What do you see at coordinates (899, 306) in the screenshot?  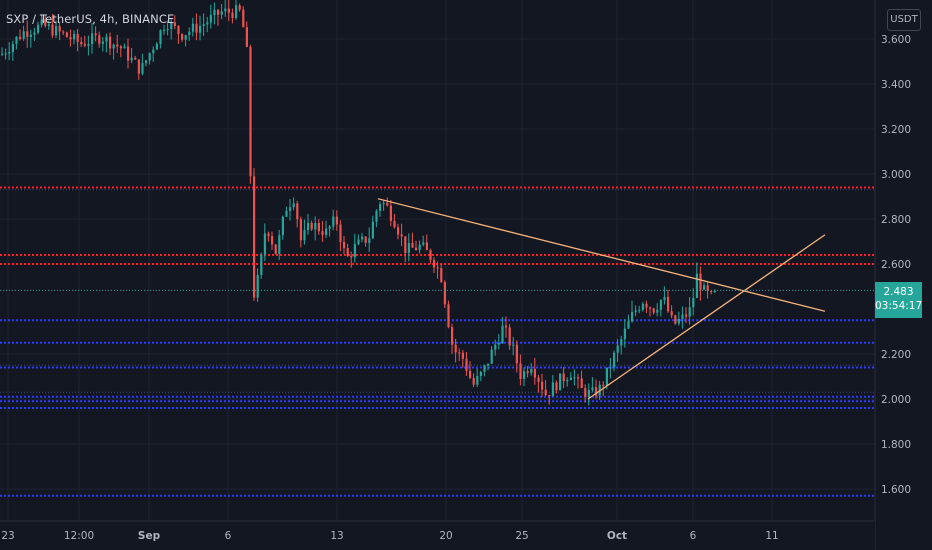 I see `bar-countdown: 03:54:17` at bounding box center [899, 306].